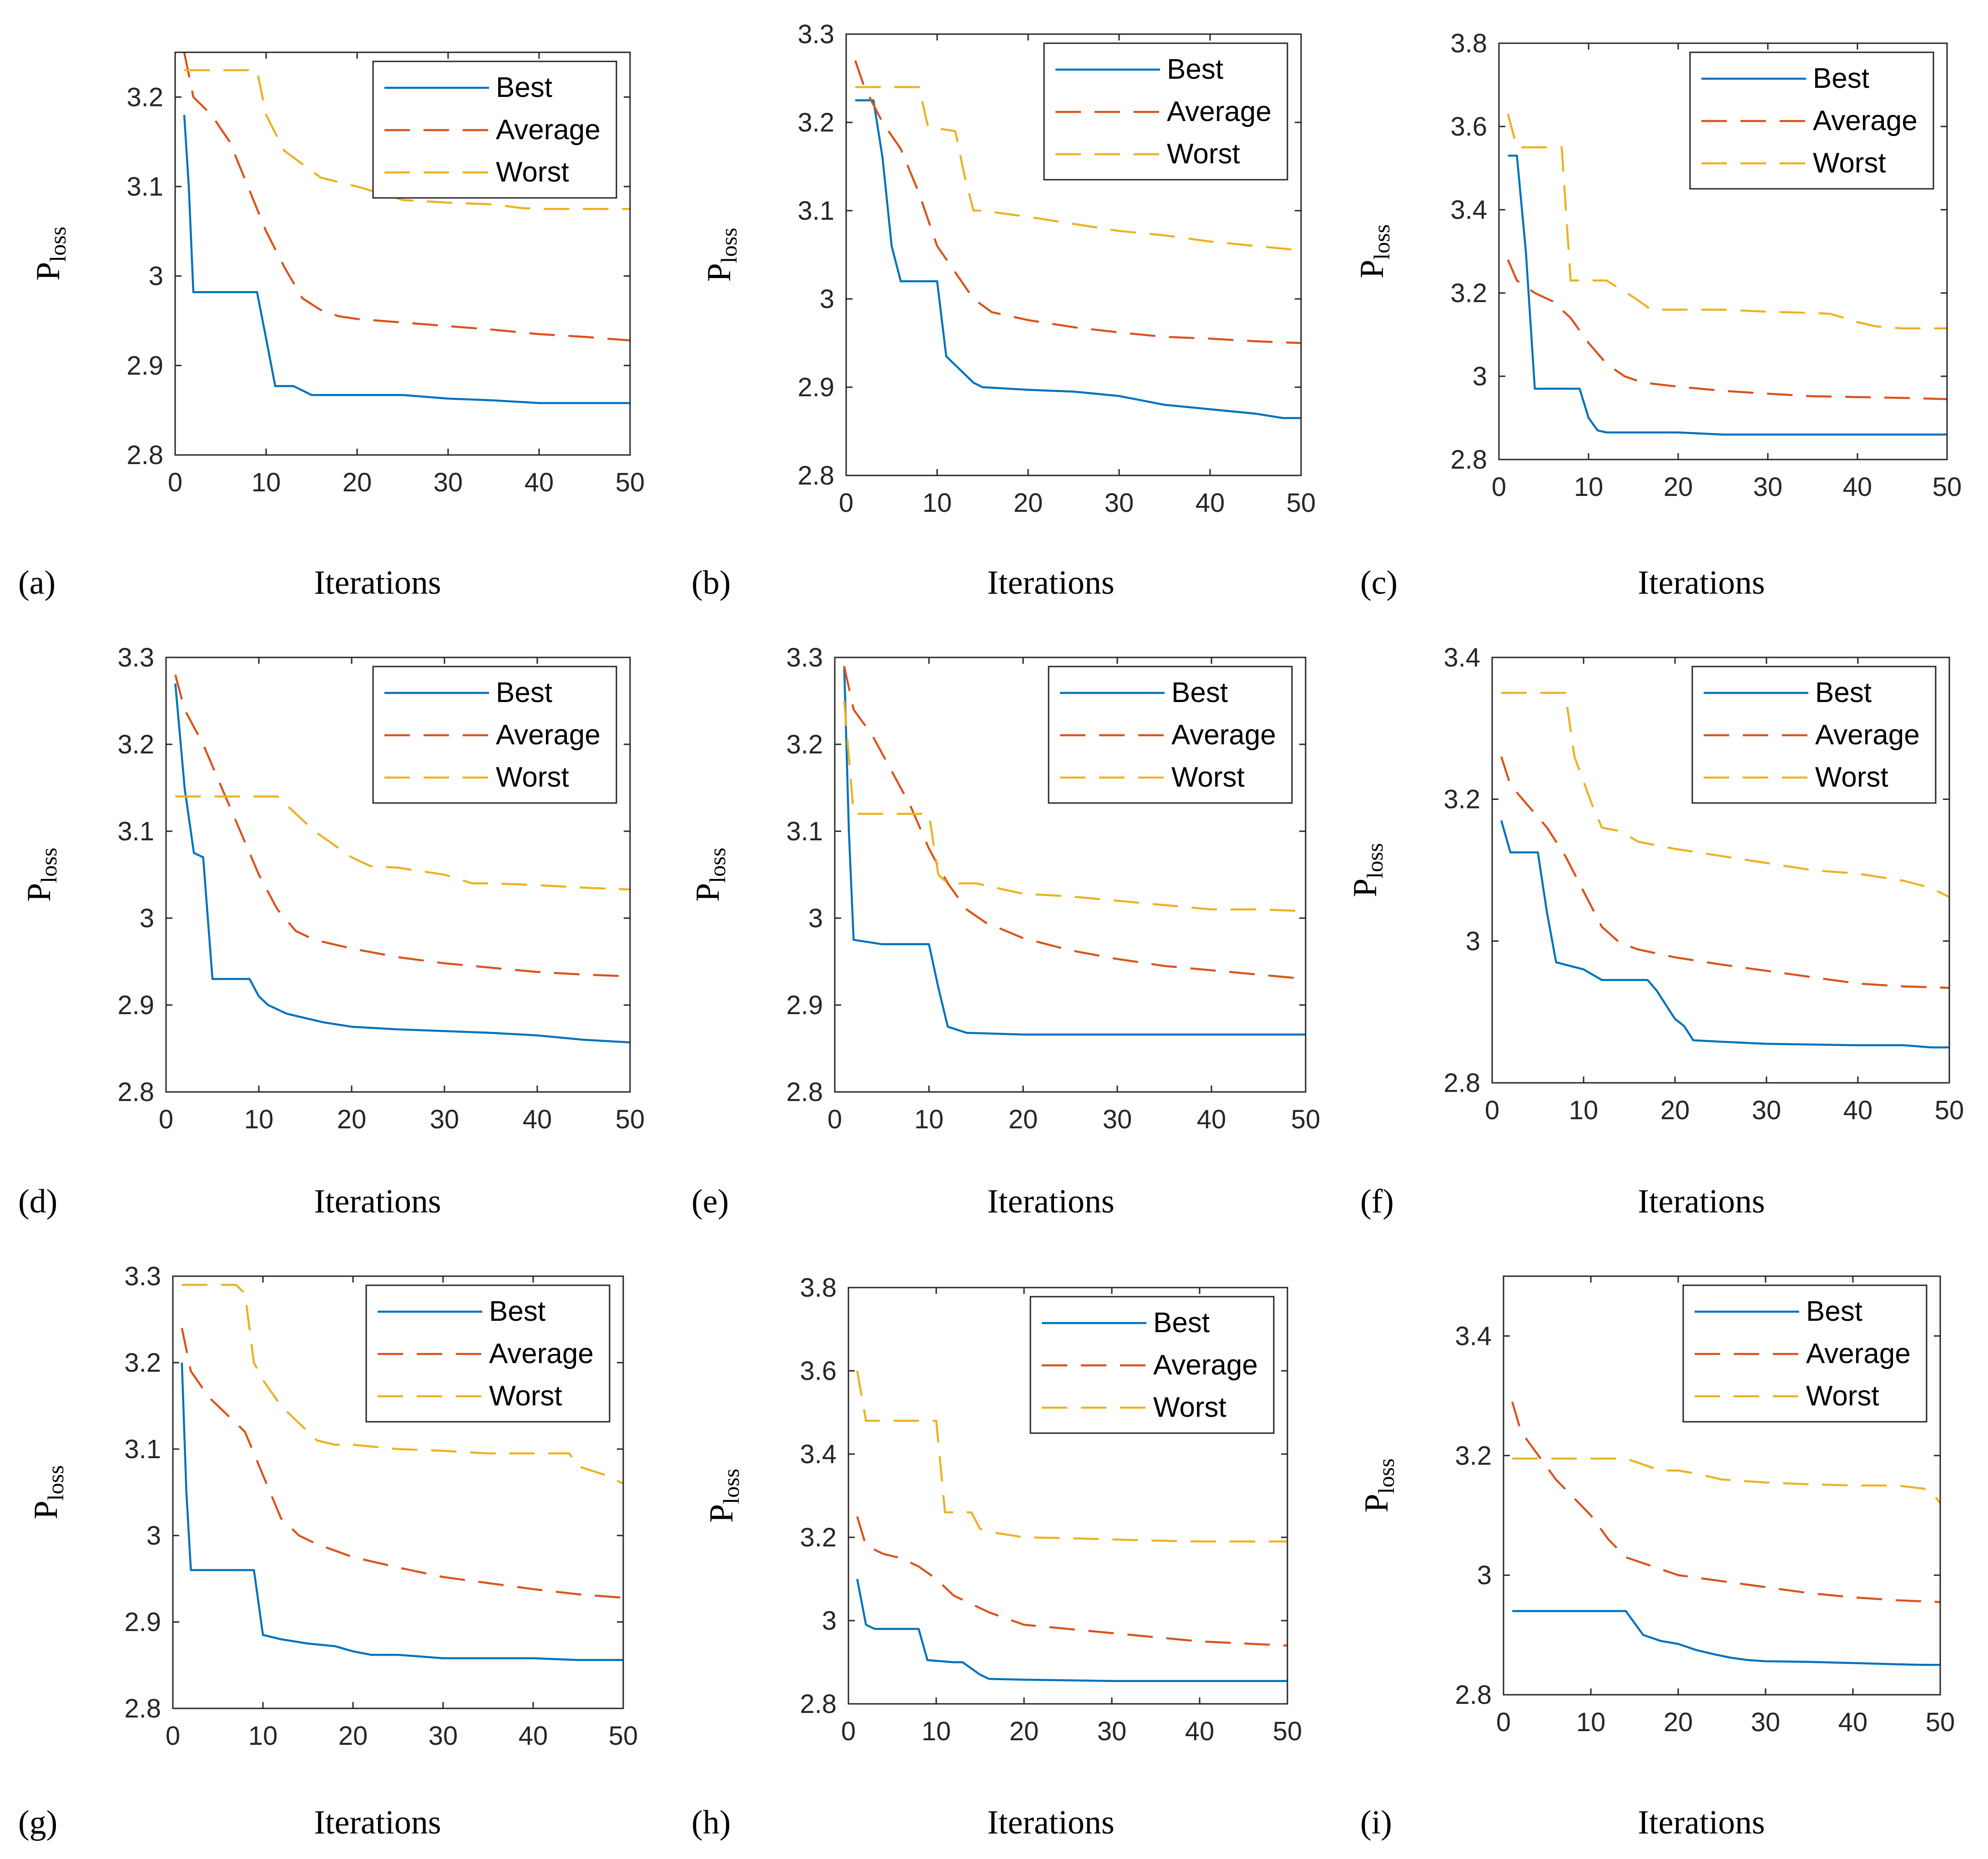 The width and height of the screenshot is (1988, 1859). What do you see at coordinates (818, 1288) in the screenshot?
I see `y-tick-label: 3.8` at bounding box center [818, 1288].